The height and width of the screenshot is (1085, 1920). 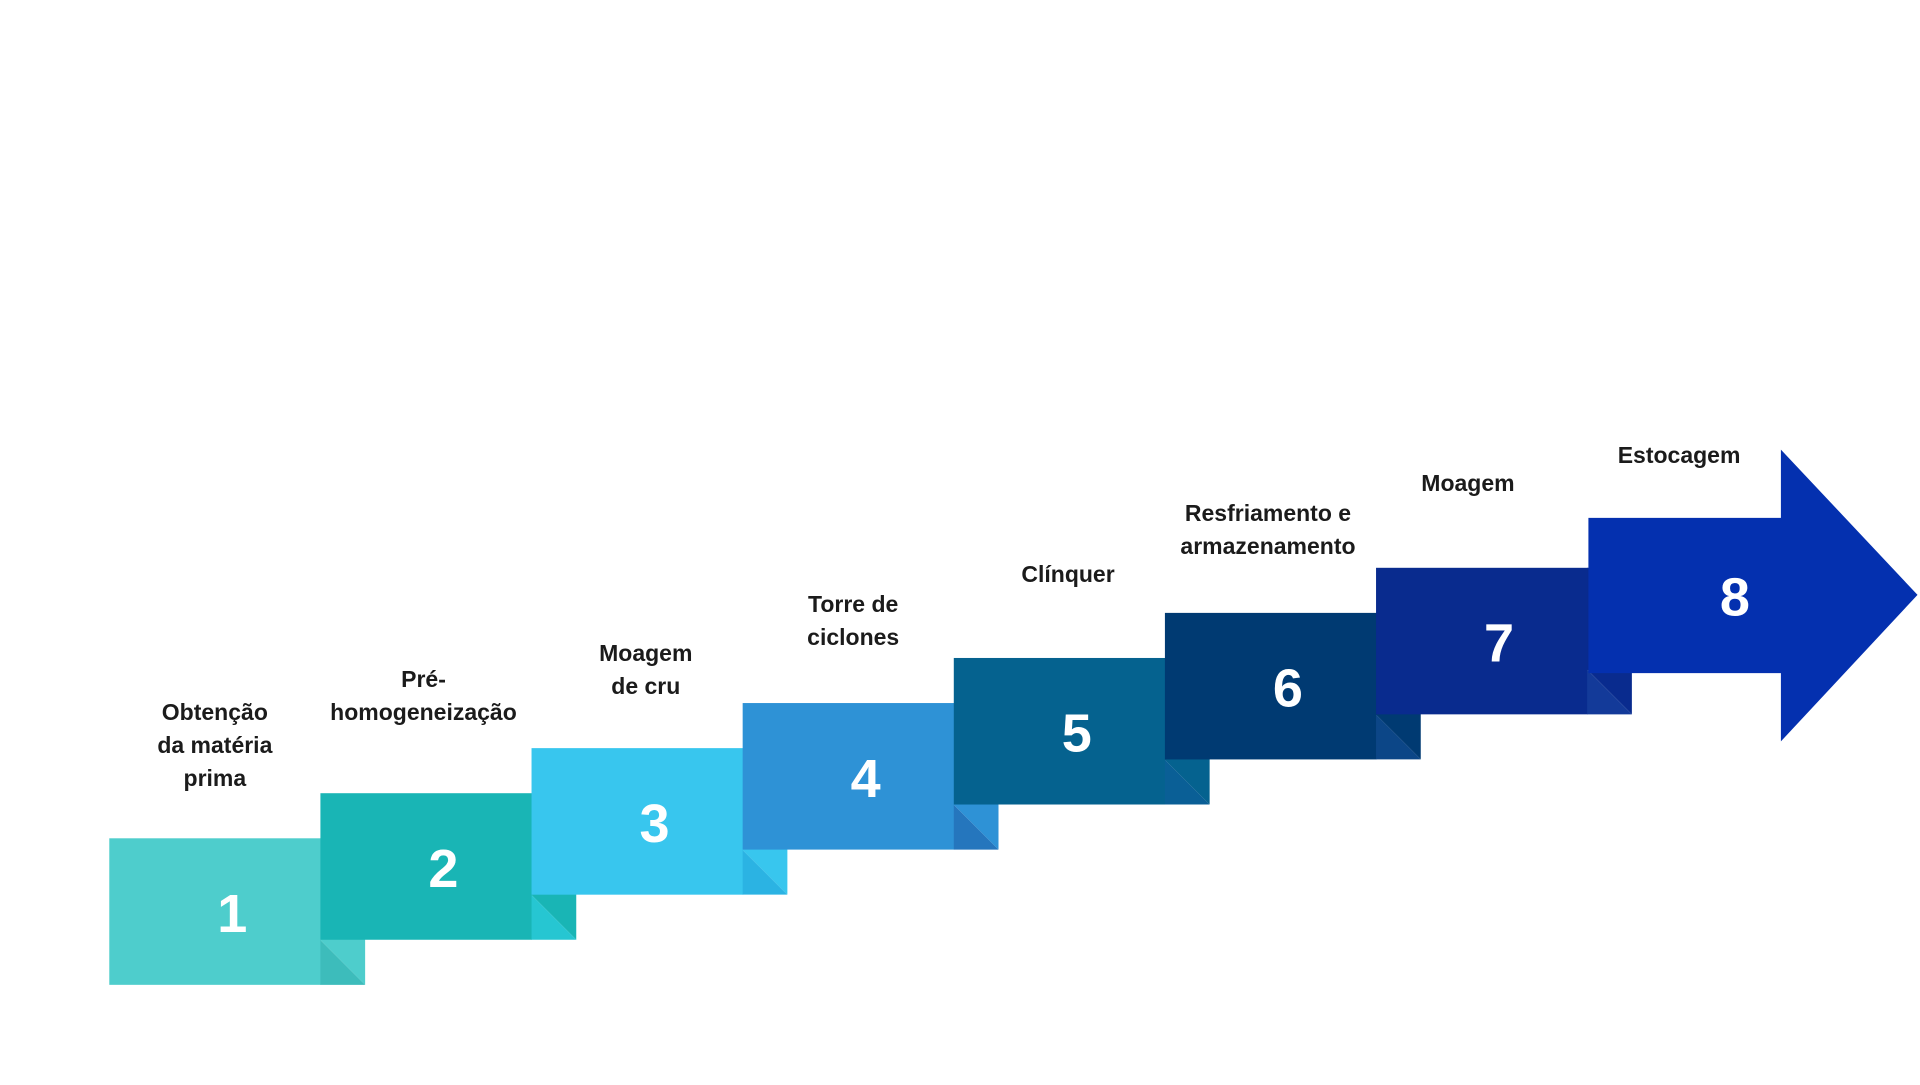 What do you see at coordinates (1499, 644) in the screenshot?
I see `step-7-number: 7` at bounding box center [1499, 644].